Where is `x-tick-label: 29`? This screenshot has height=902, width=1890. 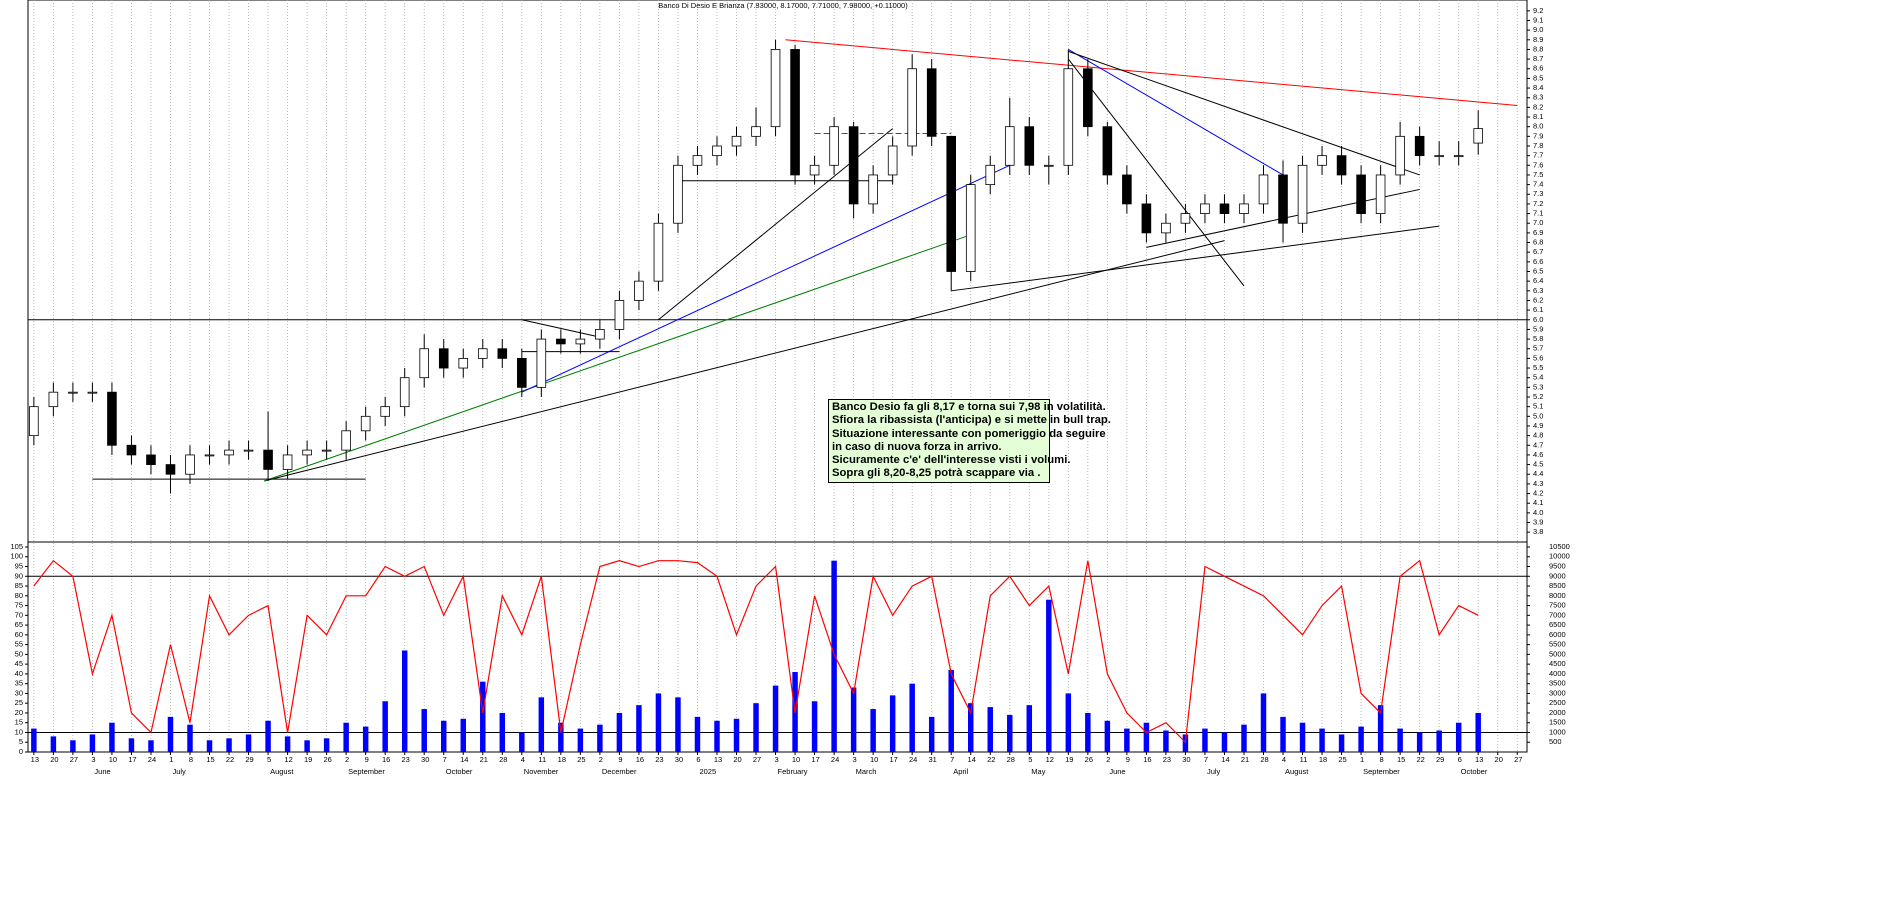
x-tick-label: 29 is located at coordinates (1440, 759).